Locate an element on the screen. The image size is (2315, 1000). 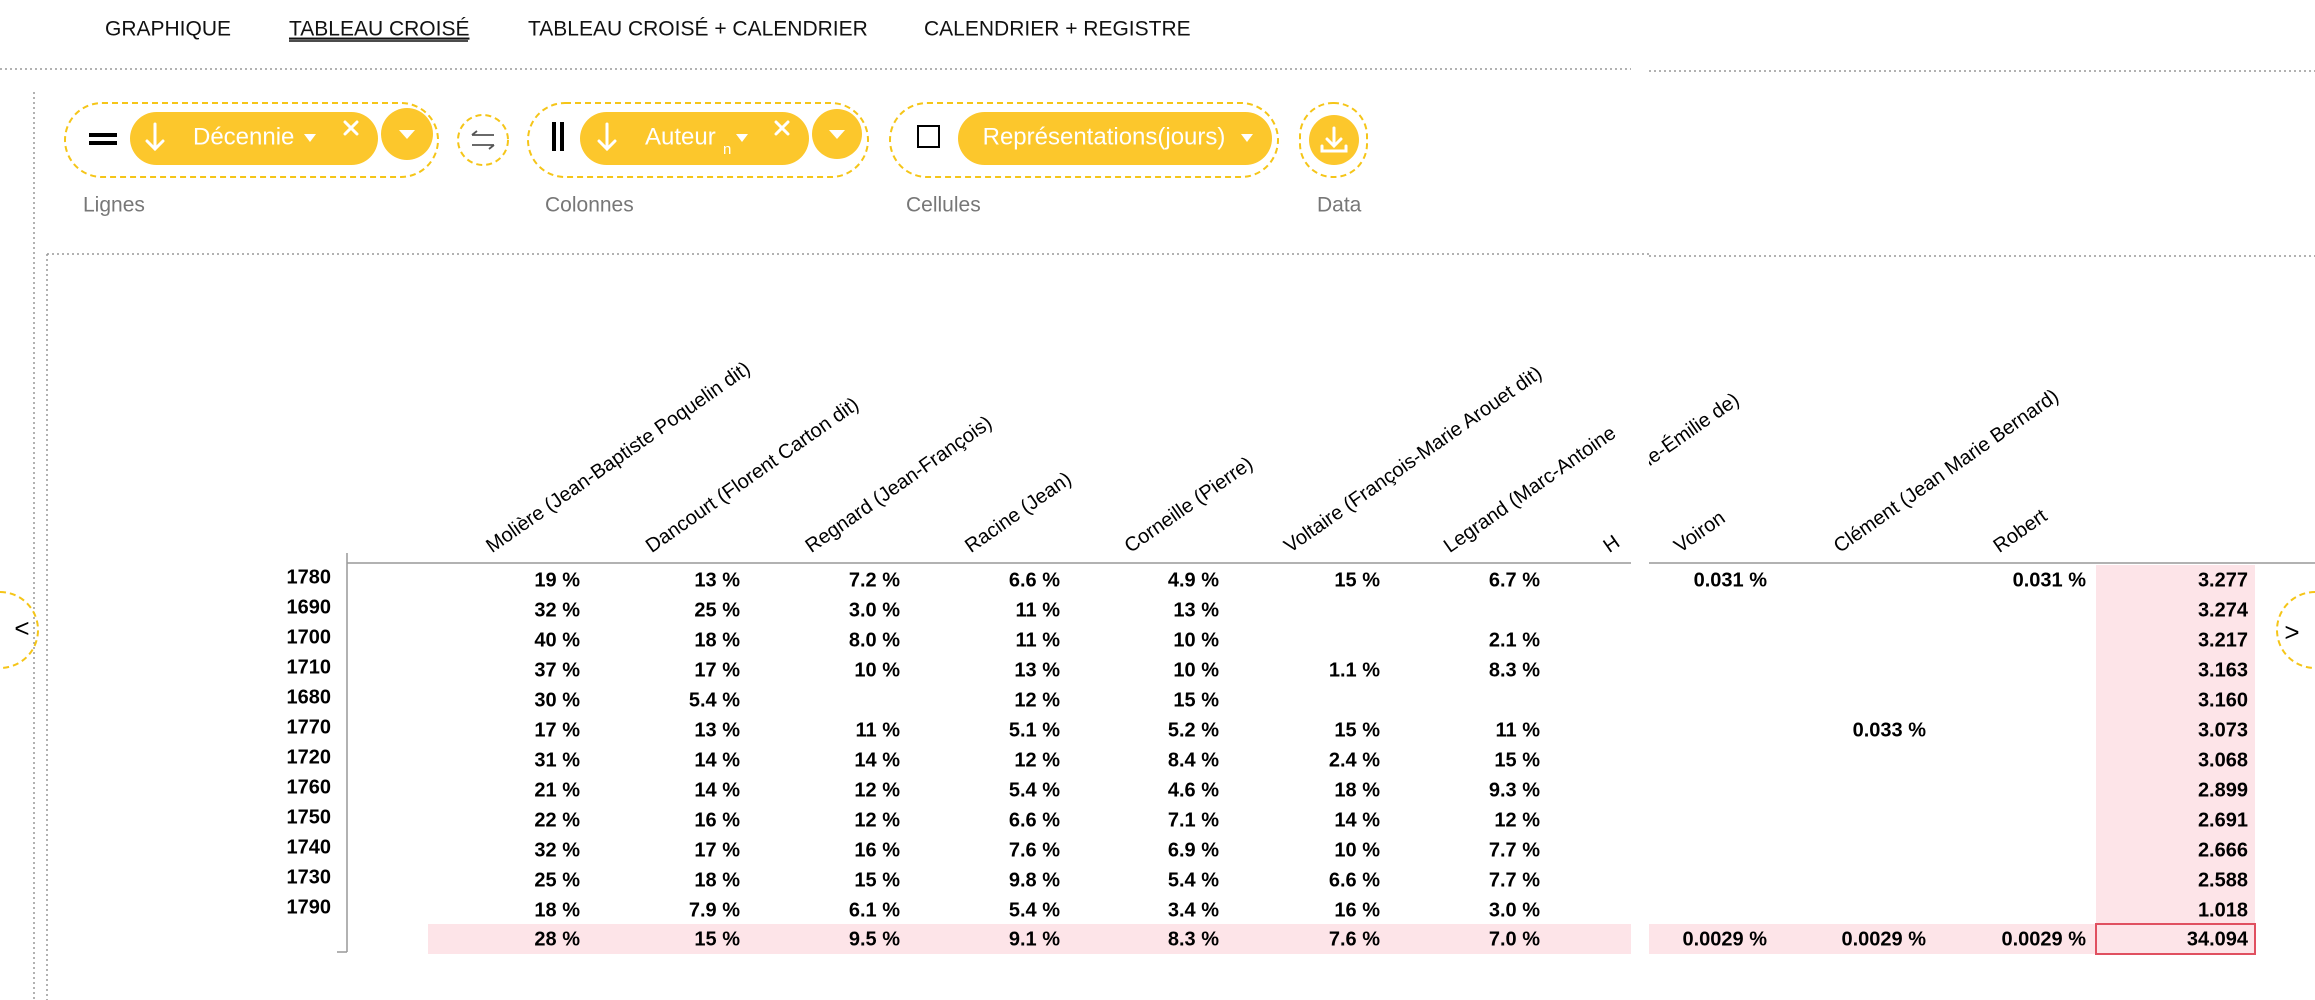
sort-icon is located at coordinates (607, 137).